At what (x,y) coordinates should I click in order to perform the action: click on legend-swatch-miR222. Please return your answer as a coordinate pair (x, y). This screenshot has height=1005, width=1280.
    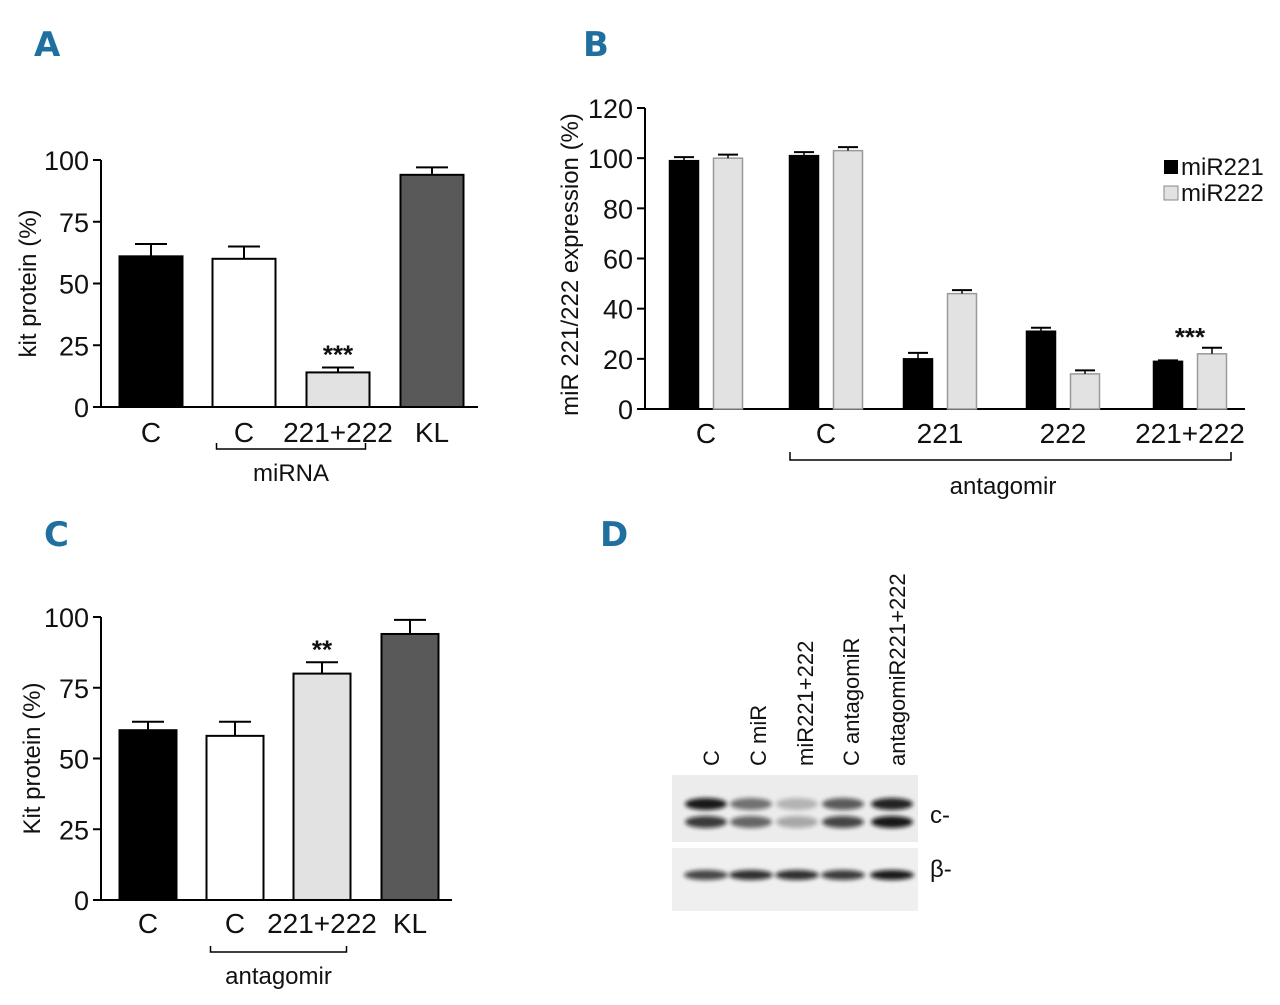
    Looking at the image, I should click on (1171, 193).